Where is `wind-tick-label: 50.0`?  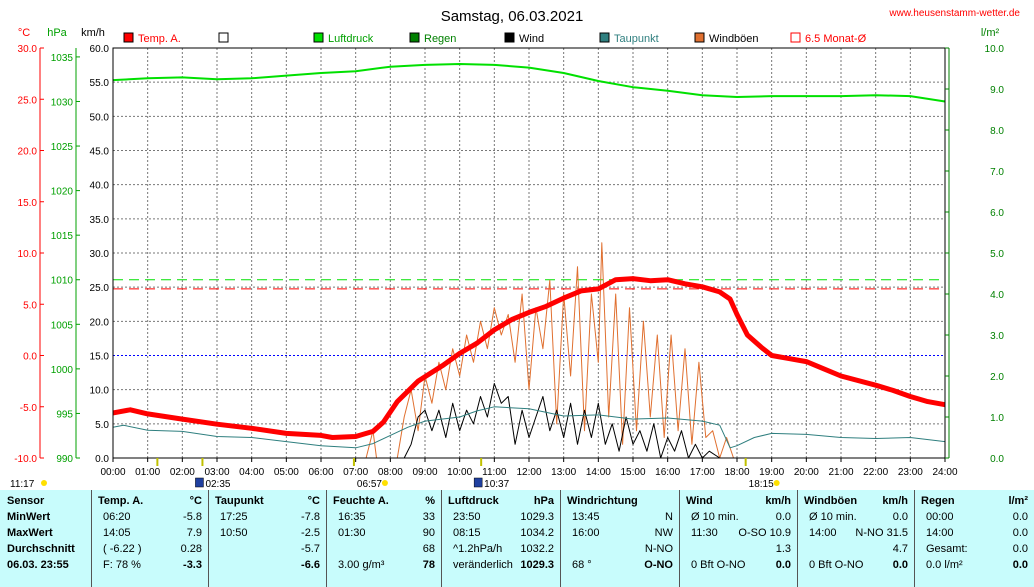
wind-tick-label: 50.0 is located at coordinates (100, 117).